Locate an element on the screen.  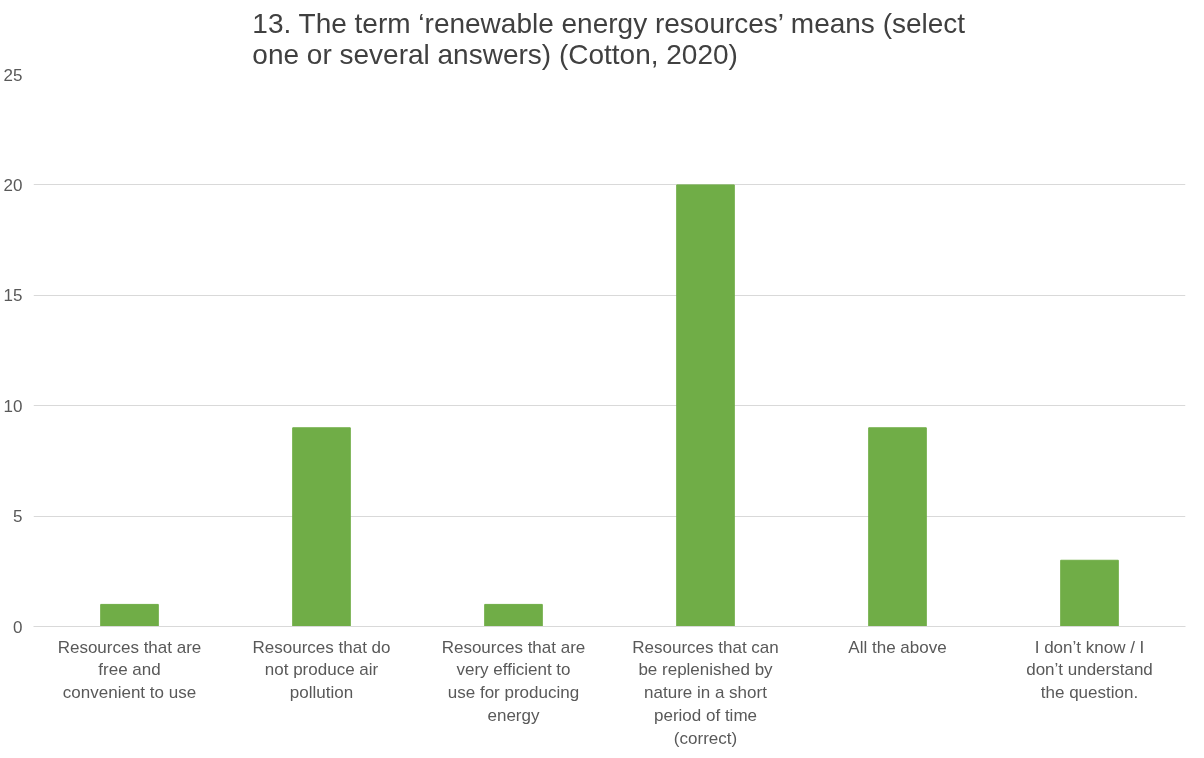
x-tick-label: Resources that are very efficient to use for producing energy is located at coordinates (513, 681).